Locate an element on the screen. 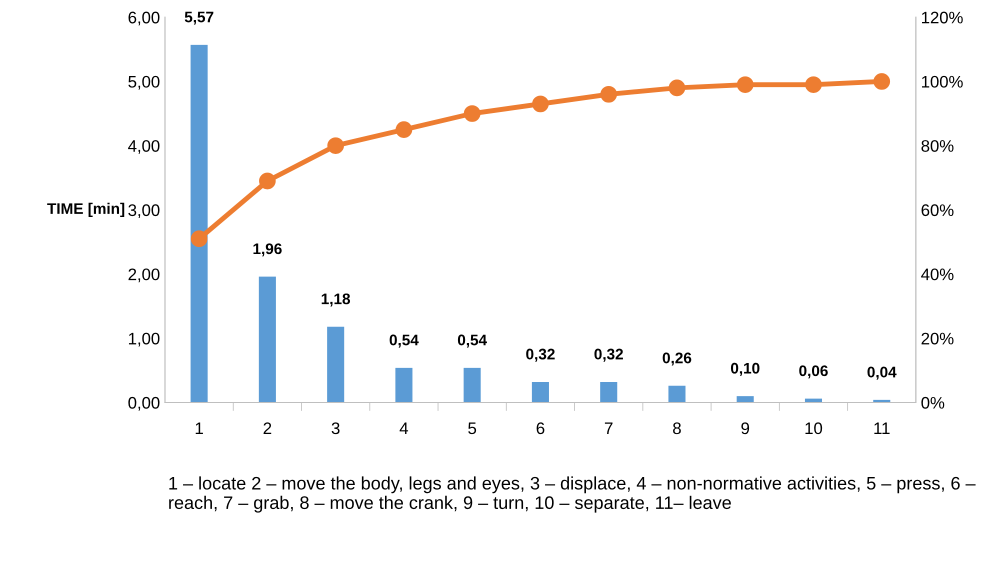 Image resolution: width=988 pixels, height=575 pixels. text: 1 – locate 2 – move the body, legs and eyes, 3 – displace, 4 – non-normative activities, 5 – press, 6 – reach, 7 – grab, 8 – move the crank, 9 – turn, 10 – separate, 11– leave is located at coordinates (572, 494).